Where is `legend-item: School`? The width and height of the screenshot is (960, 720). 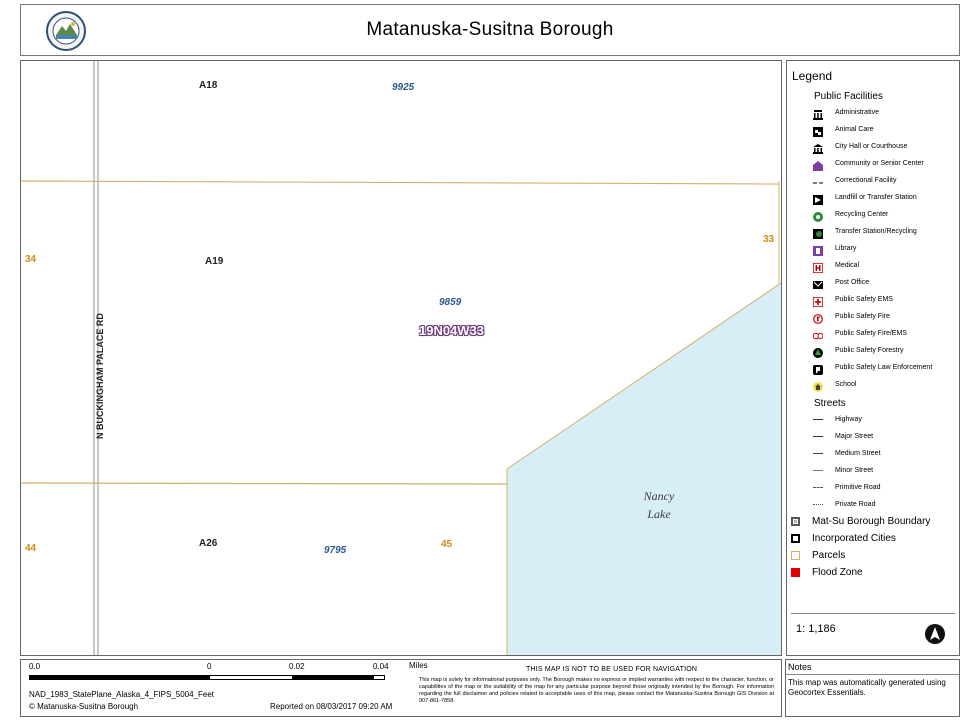 legend-item: School is located at coordinates (834, 384).